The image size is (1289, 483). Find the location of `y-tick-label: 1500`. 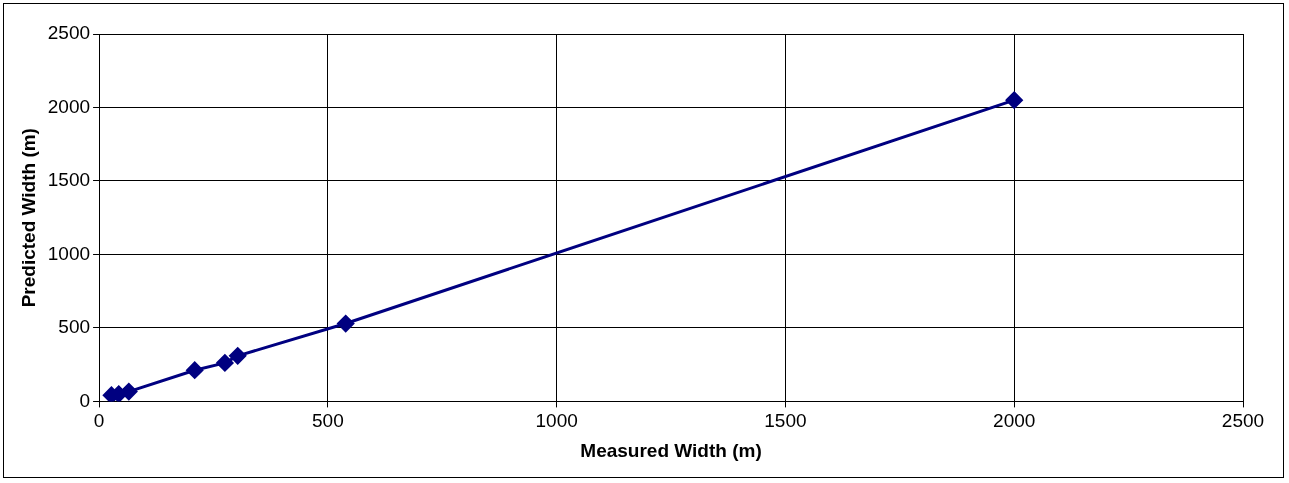

y-tick-label: 1500 is located at coordinates (69, 180).